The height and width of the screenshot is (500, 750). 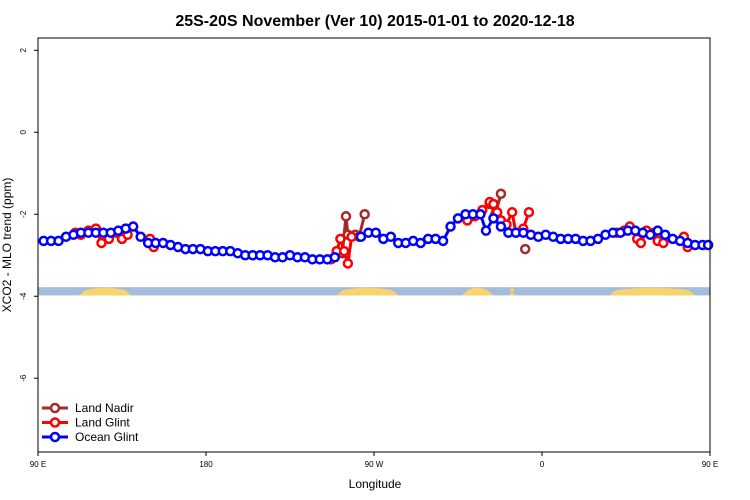 What do you see at coordinates (104, 408) in the screenshot?
I see `legend-label: Land Nadir` at bounding box center [104, 408].